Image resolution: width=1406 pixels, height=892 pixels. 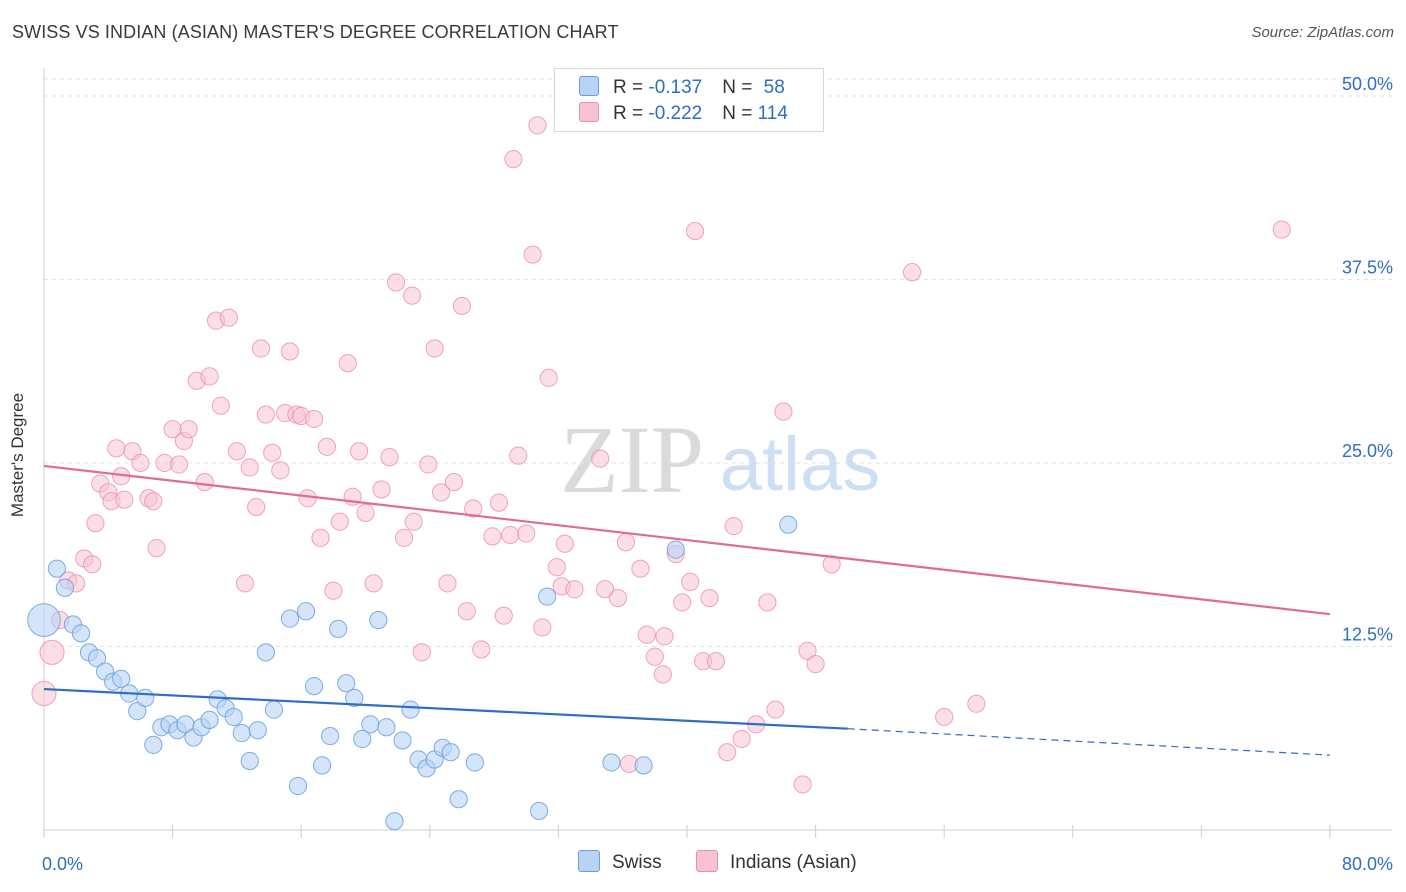 What do you see at coordinates (1367, 84) in the screenshot?
I see `y-tick-label: 50.0%` at bounding box center [1367, 84].